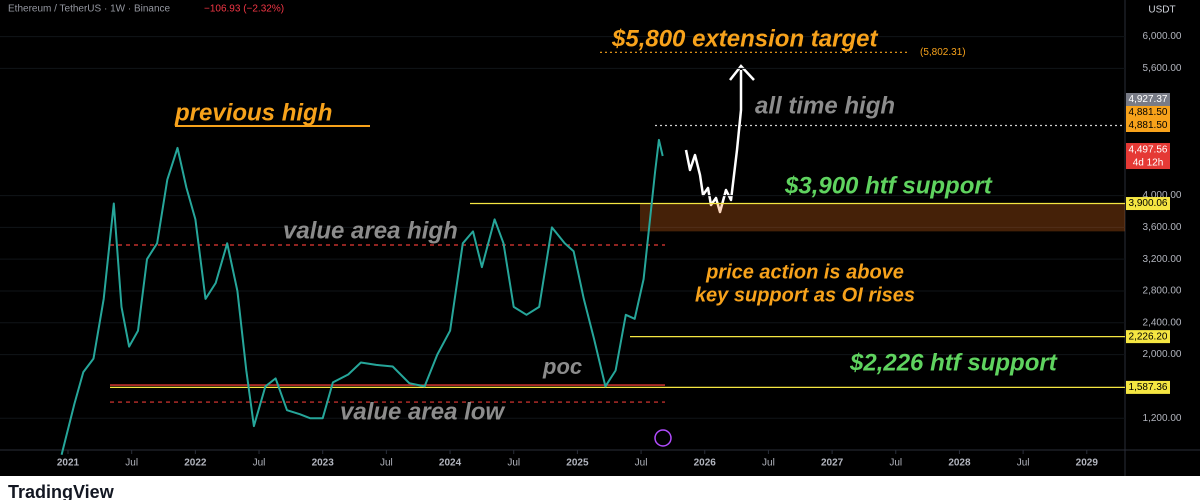 Image resolution: width=1200 pixels, height=500 pixels. Describe the element at coordinates (1162, 227) in the screenshot. I see `y-tick-label: 3,600.00` at that location.